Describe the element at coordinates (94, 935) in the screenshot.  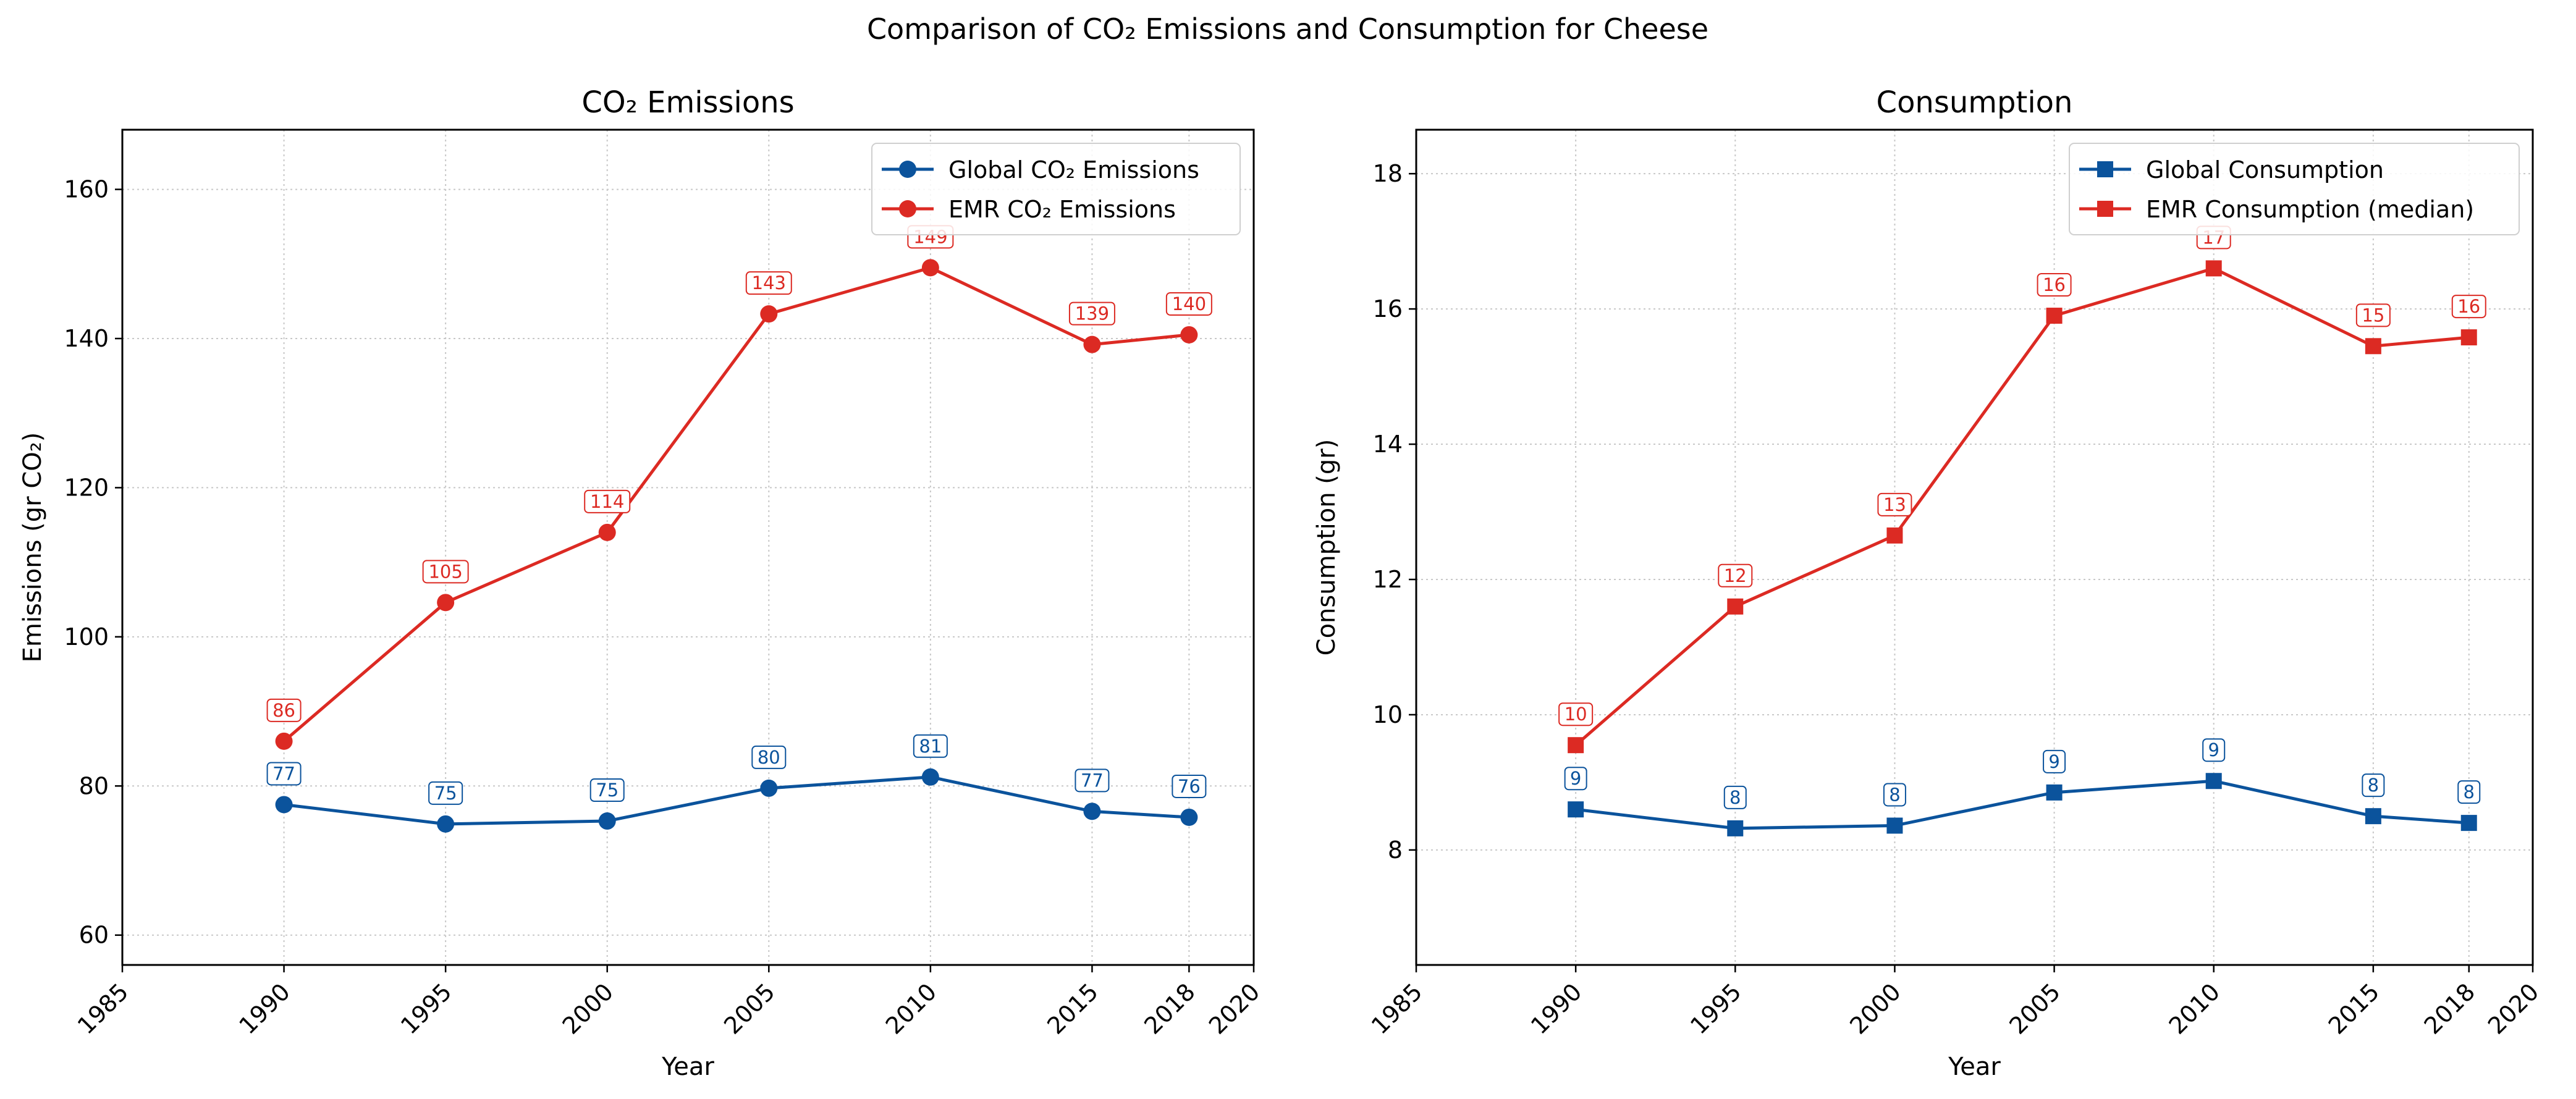
I see `y-tick-label: 60` at that location.